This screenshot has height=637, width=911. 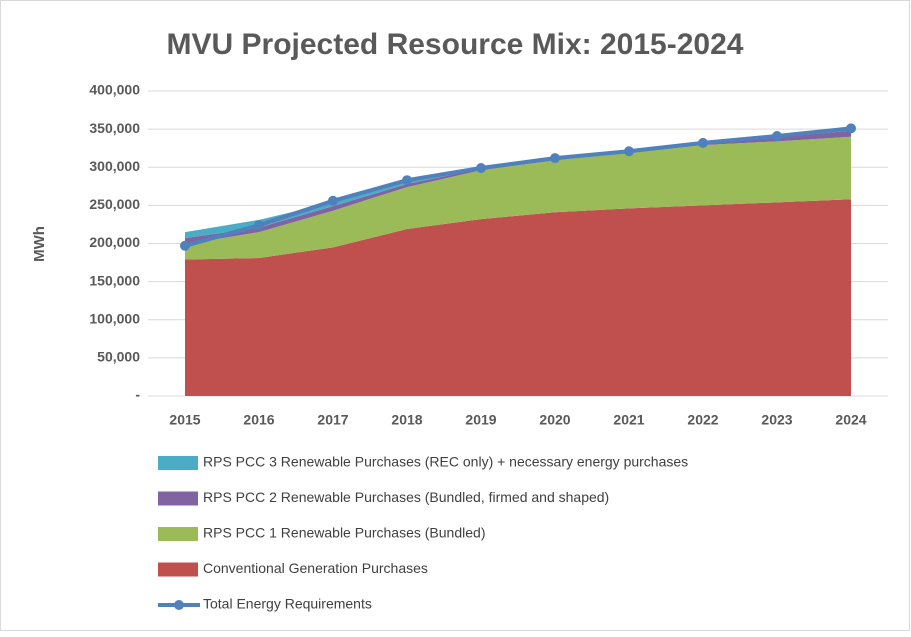 I want to click on y-tick-label: 200,000, so click(x=114, y=242).